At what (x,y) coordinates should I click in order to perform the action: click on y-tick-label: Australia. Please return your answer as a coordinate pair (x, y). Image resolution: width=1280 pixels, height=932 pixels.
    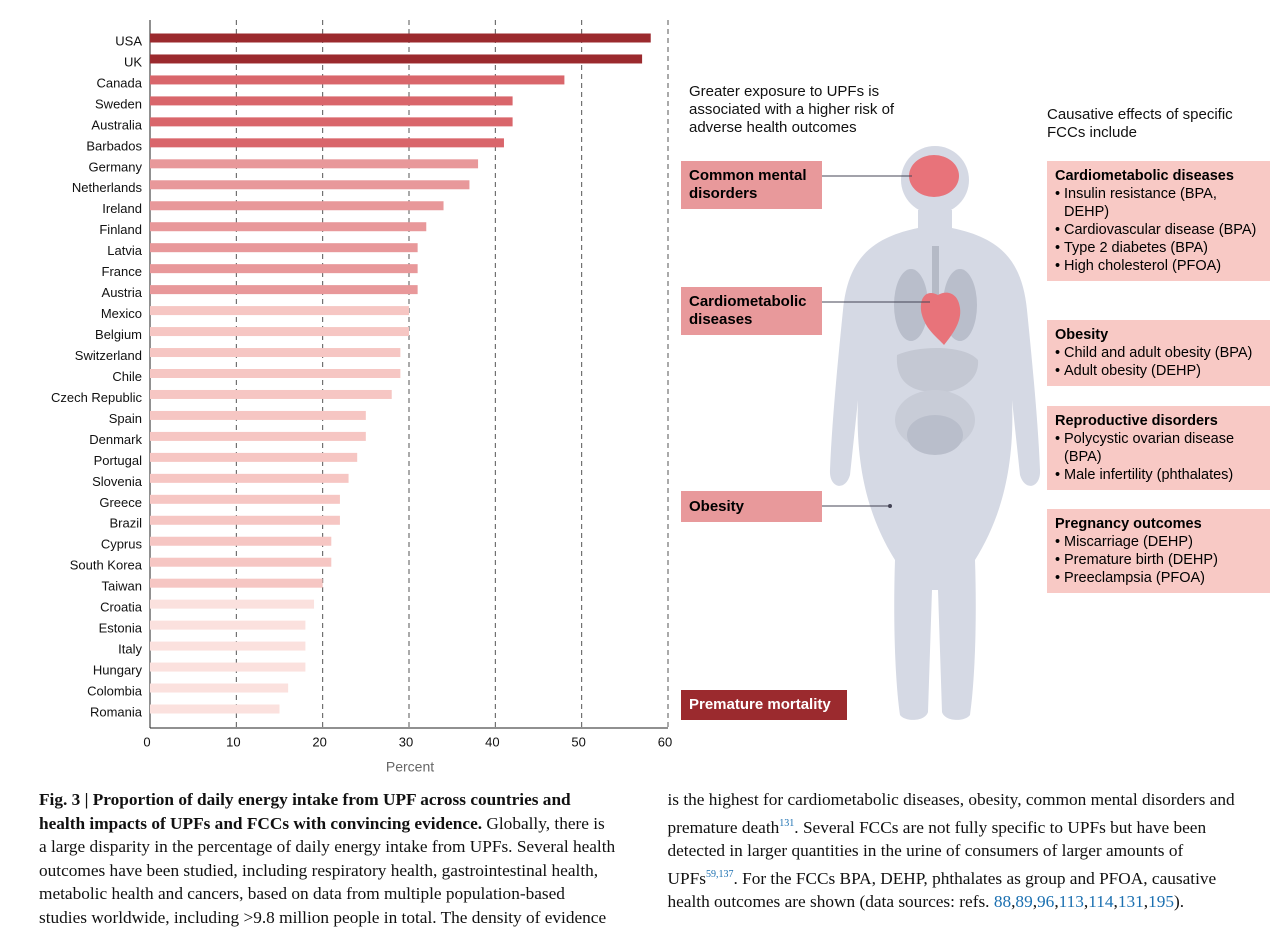
    Looking at the image, I should click on (116, 124).